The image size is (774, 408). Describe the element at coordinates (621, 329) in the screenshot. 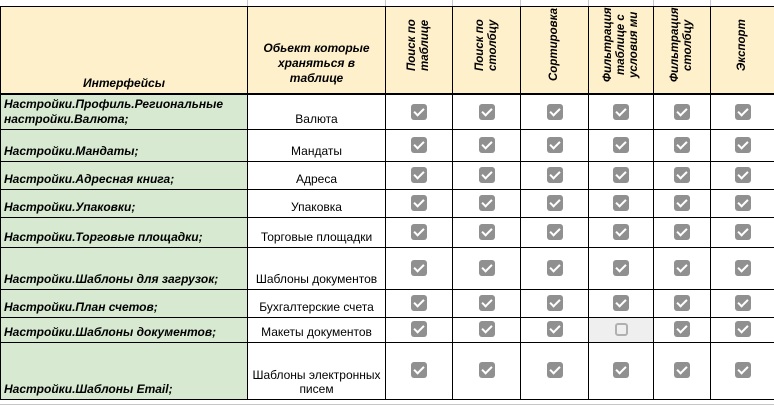

I see `checkbox-unchecked-icon` at that location.